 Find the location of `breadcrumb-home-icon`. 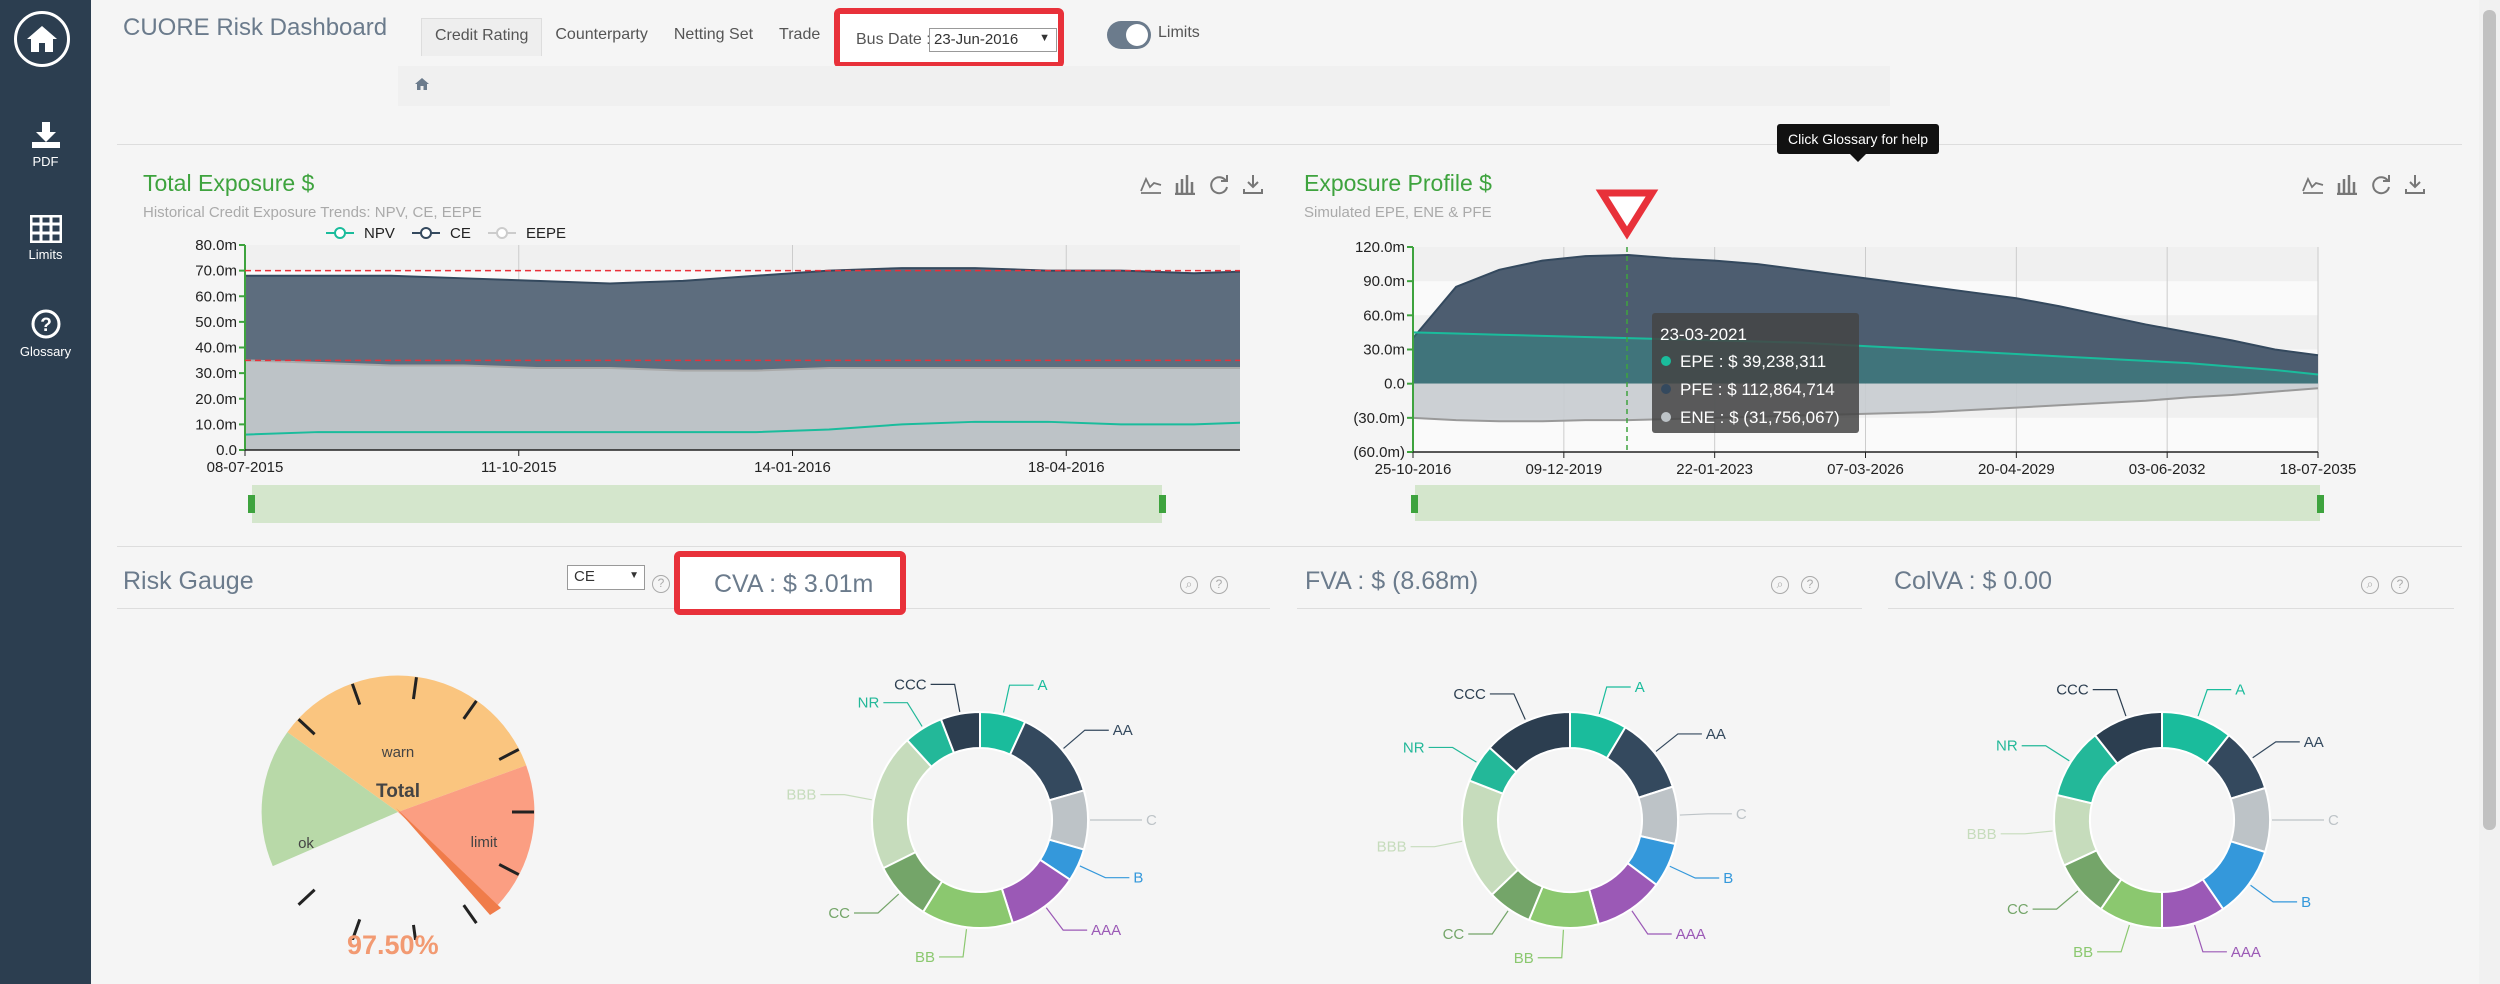

breadcrumb-home-icon is located at coordinates (422, 86).